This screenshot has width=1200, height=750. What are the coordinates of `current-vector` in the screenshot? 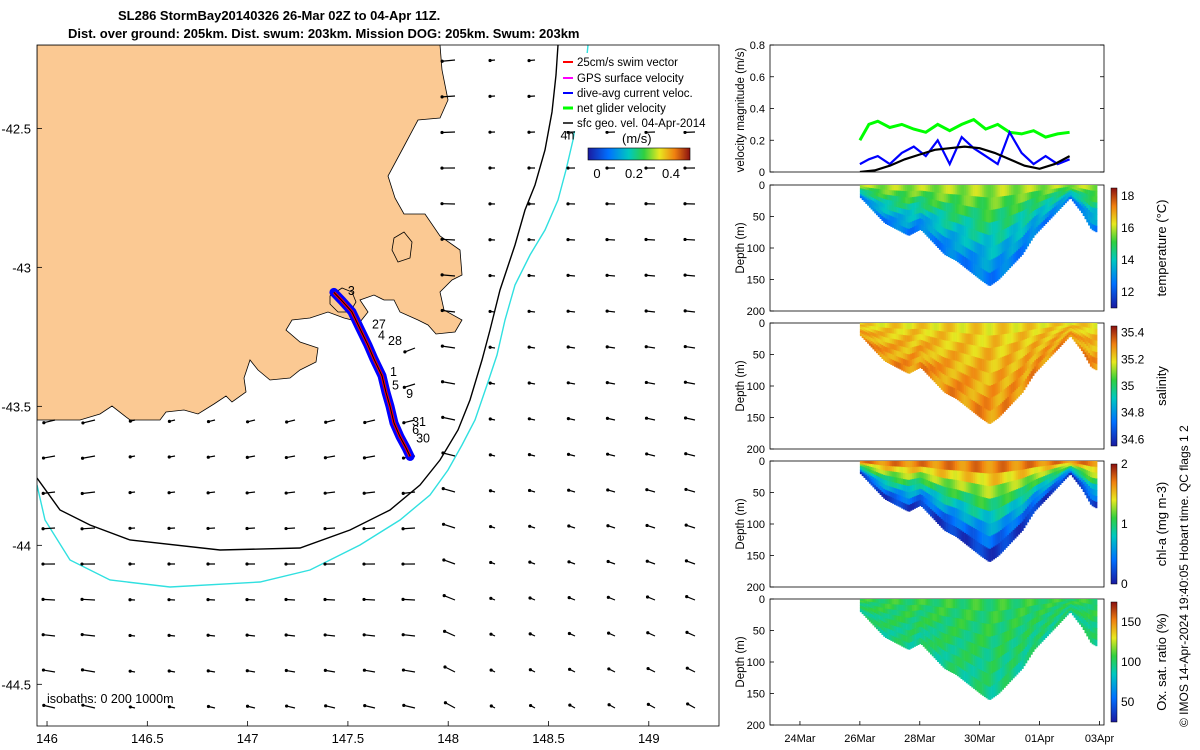 It's located at (49, 492).